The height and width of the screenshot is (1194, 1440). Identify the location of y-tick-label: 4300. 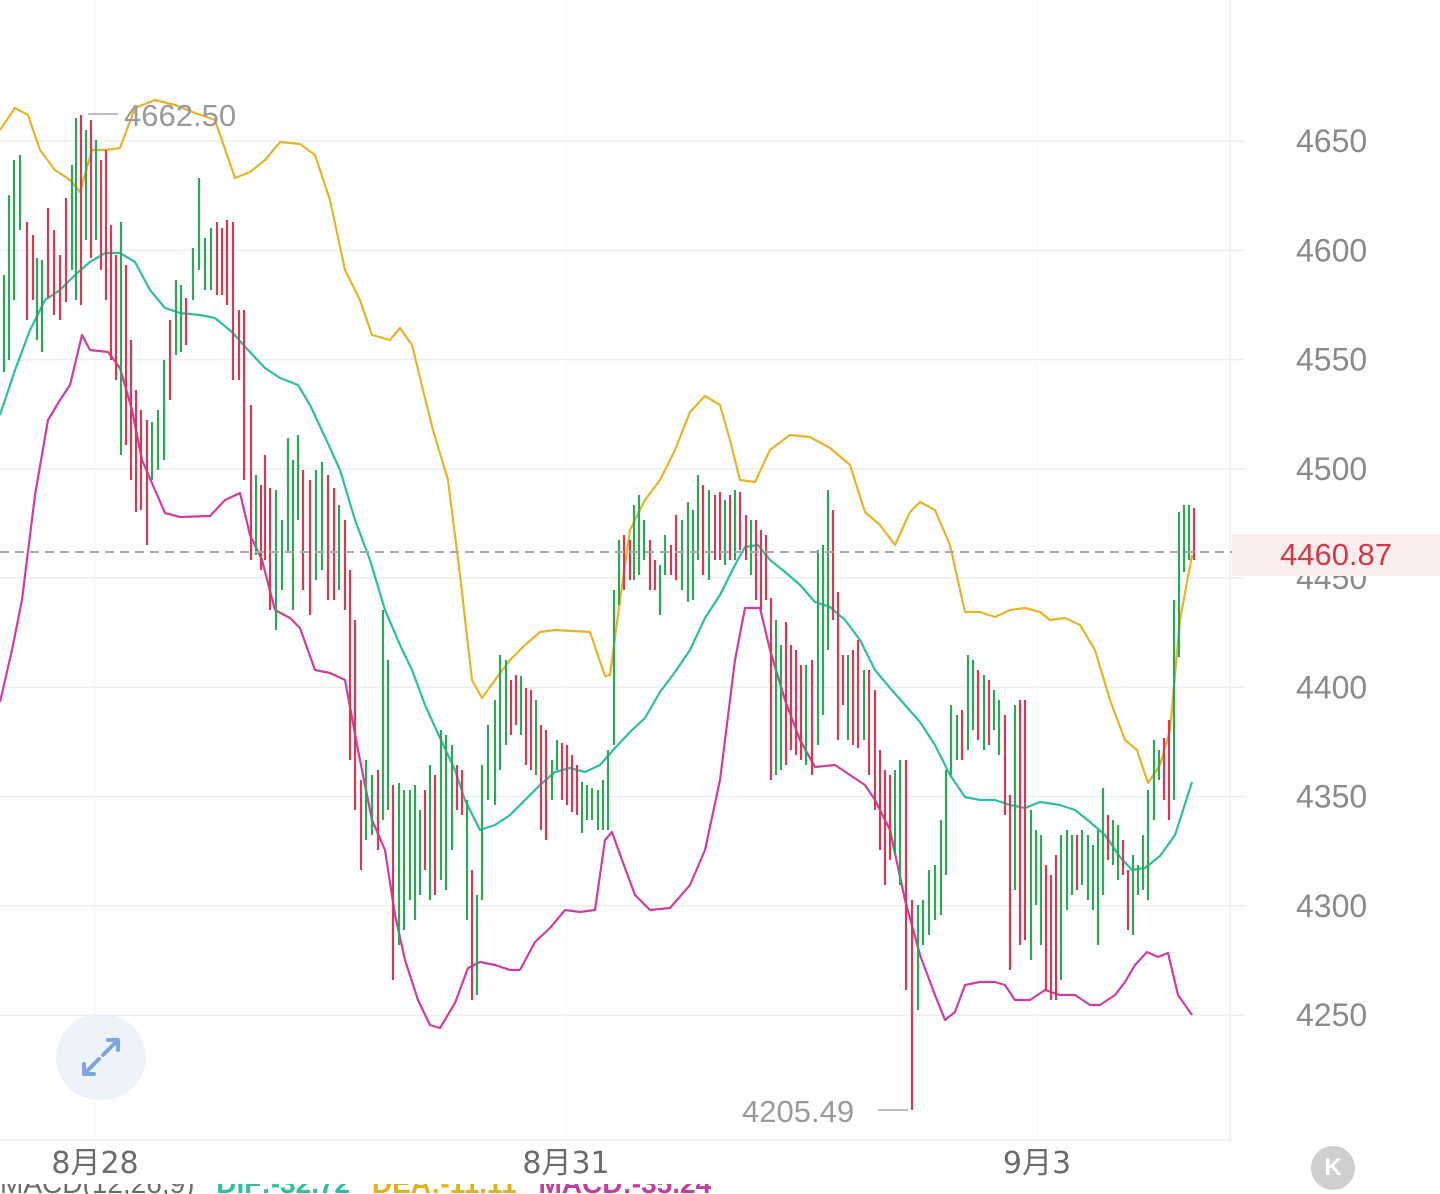
(1331, 906).